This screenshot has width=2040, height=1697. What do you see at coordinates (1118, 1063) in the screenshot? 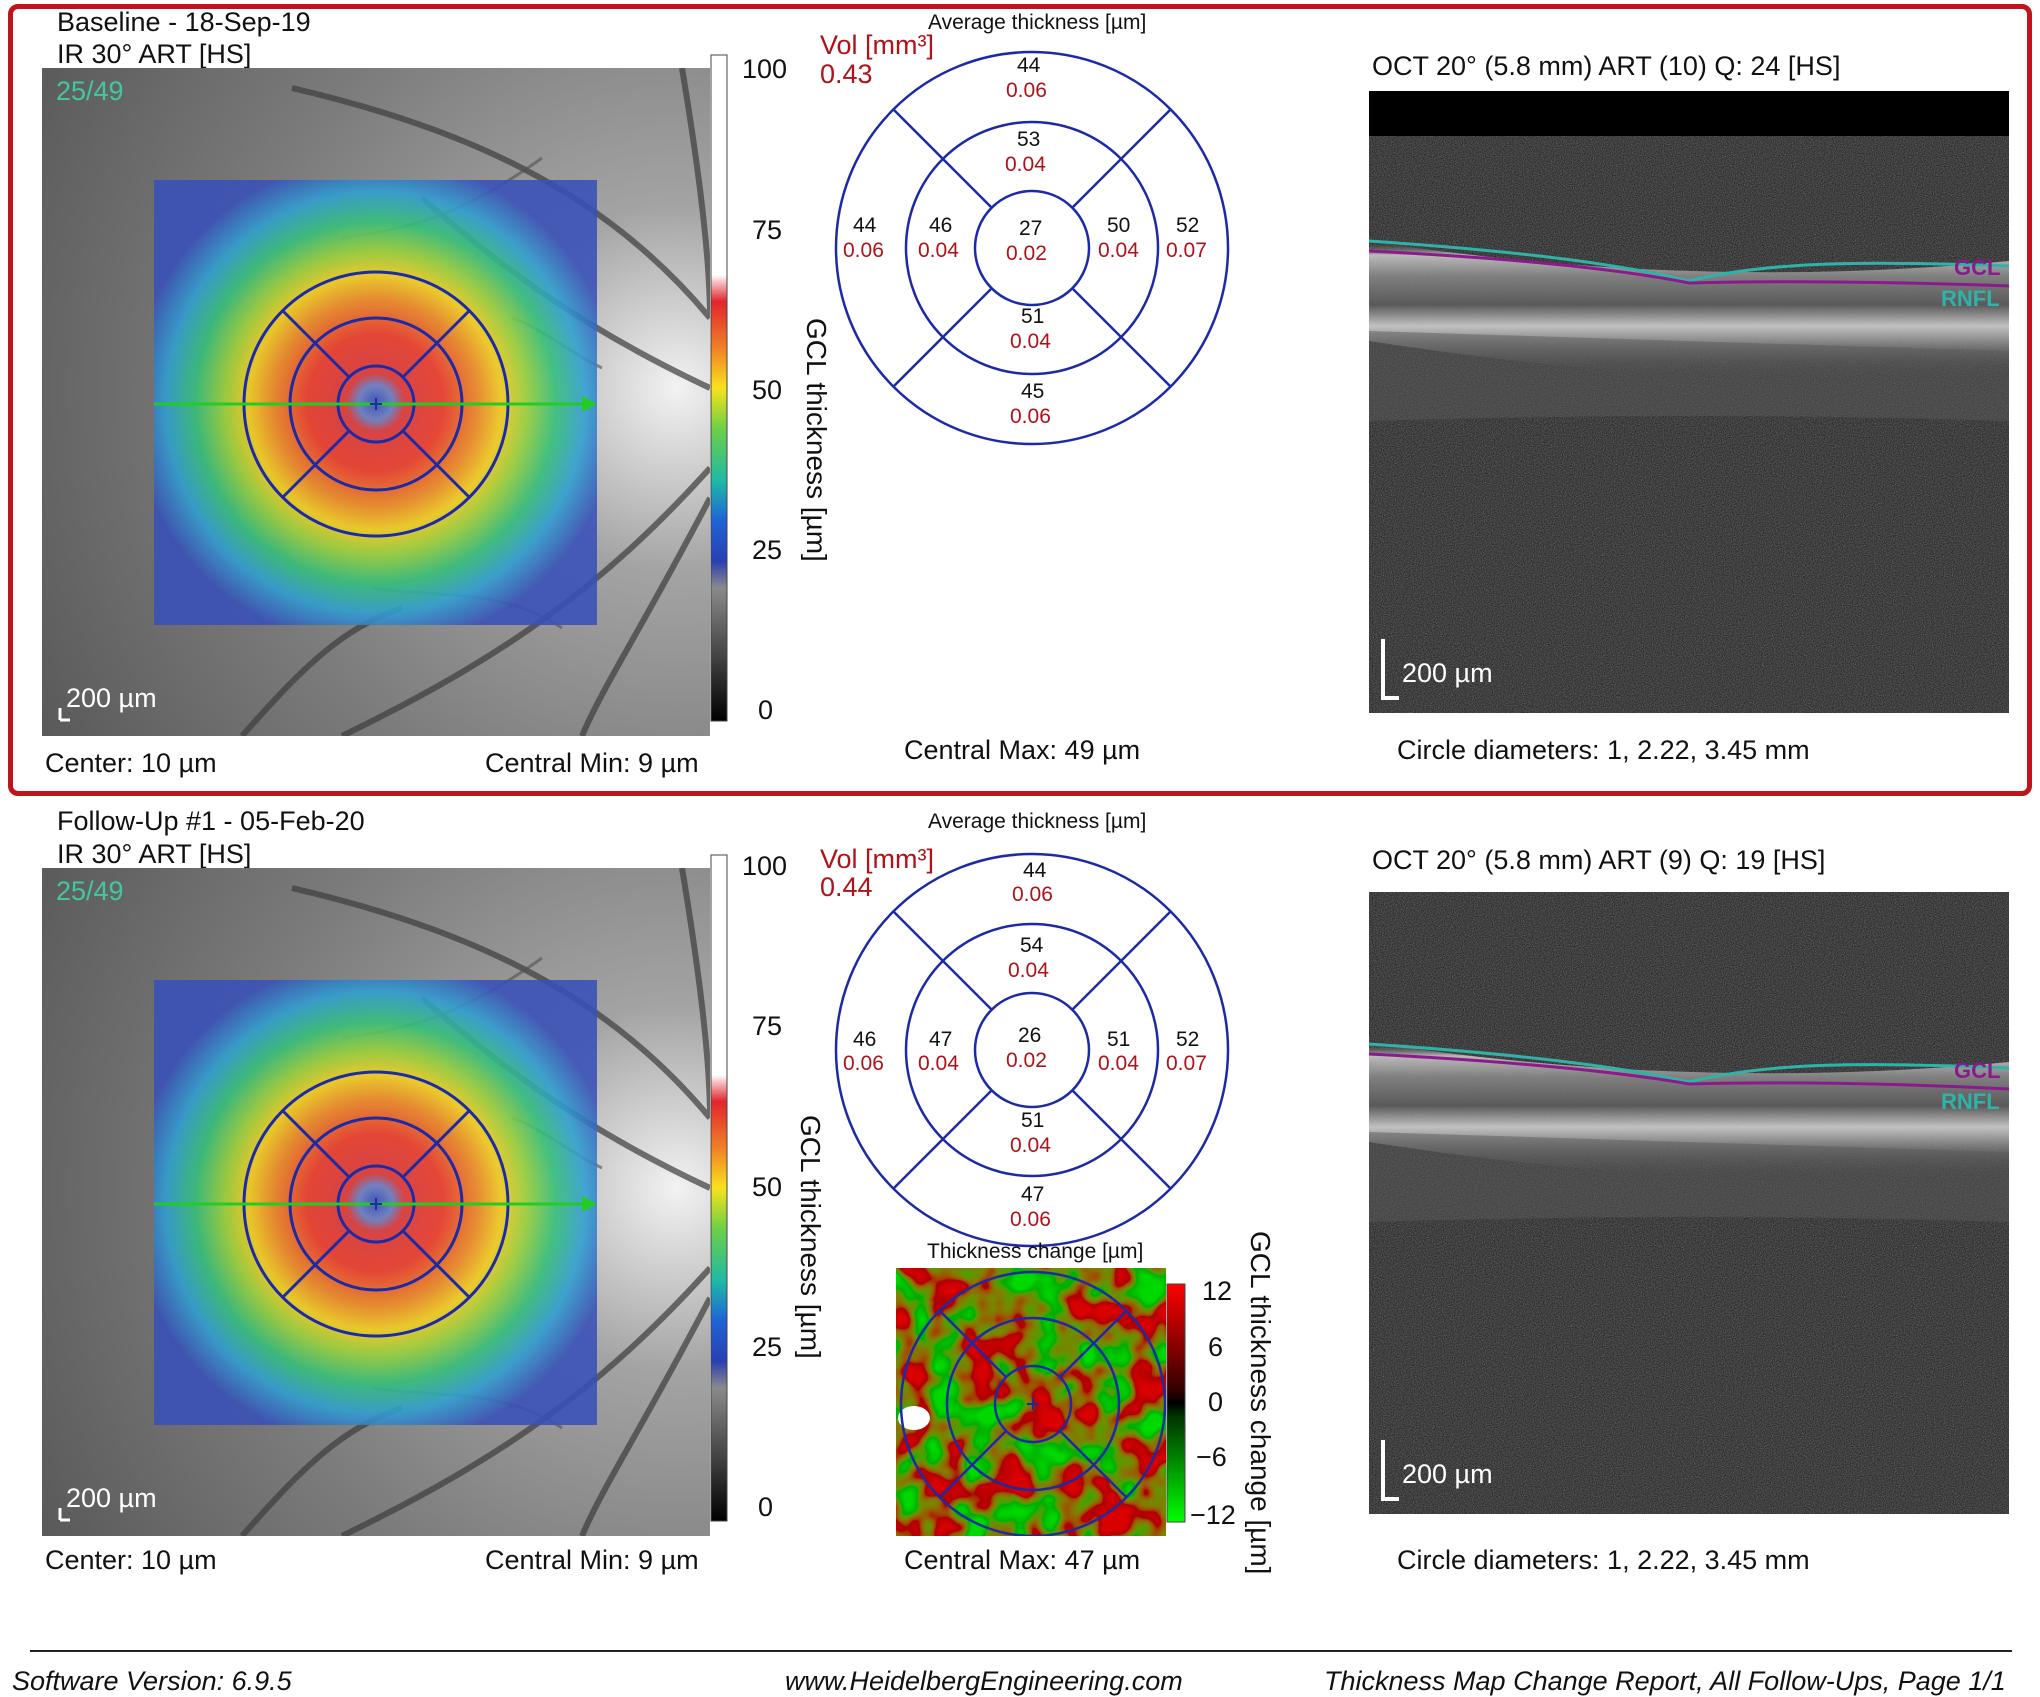
I see `followup-inner-nasal-volume: 0.04` at bounding box center [1118, 1063].